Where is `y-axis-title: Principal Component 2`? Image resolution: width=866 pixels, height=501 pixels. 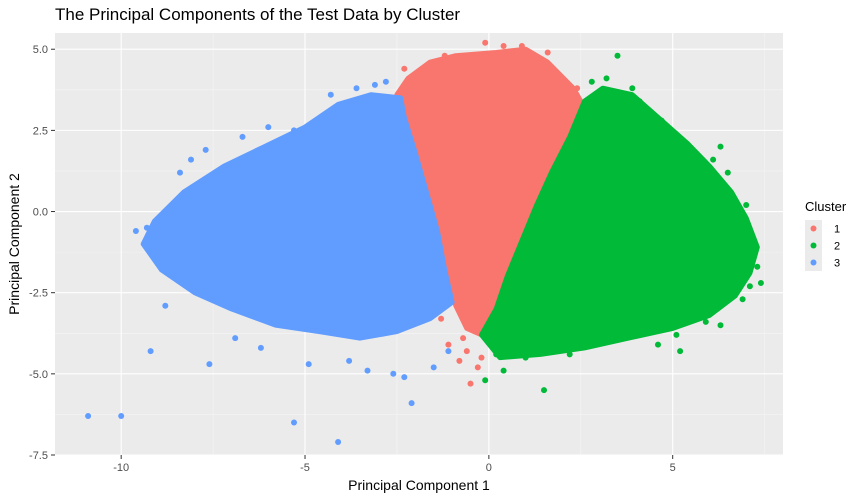
y-axis-title: Principal Component 2 is located at coordinates (14, 244).